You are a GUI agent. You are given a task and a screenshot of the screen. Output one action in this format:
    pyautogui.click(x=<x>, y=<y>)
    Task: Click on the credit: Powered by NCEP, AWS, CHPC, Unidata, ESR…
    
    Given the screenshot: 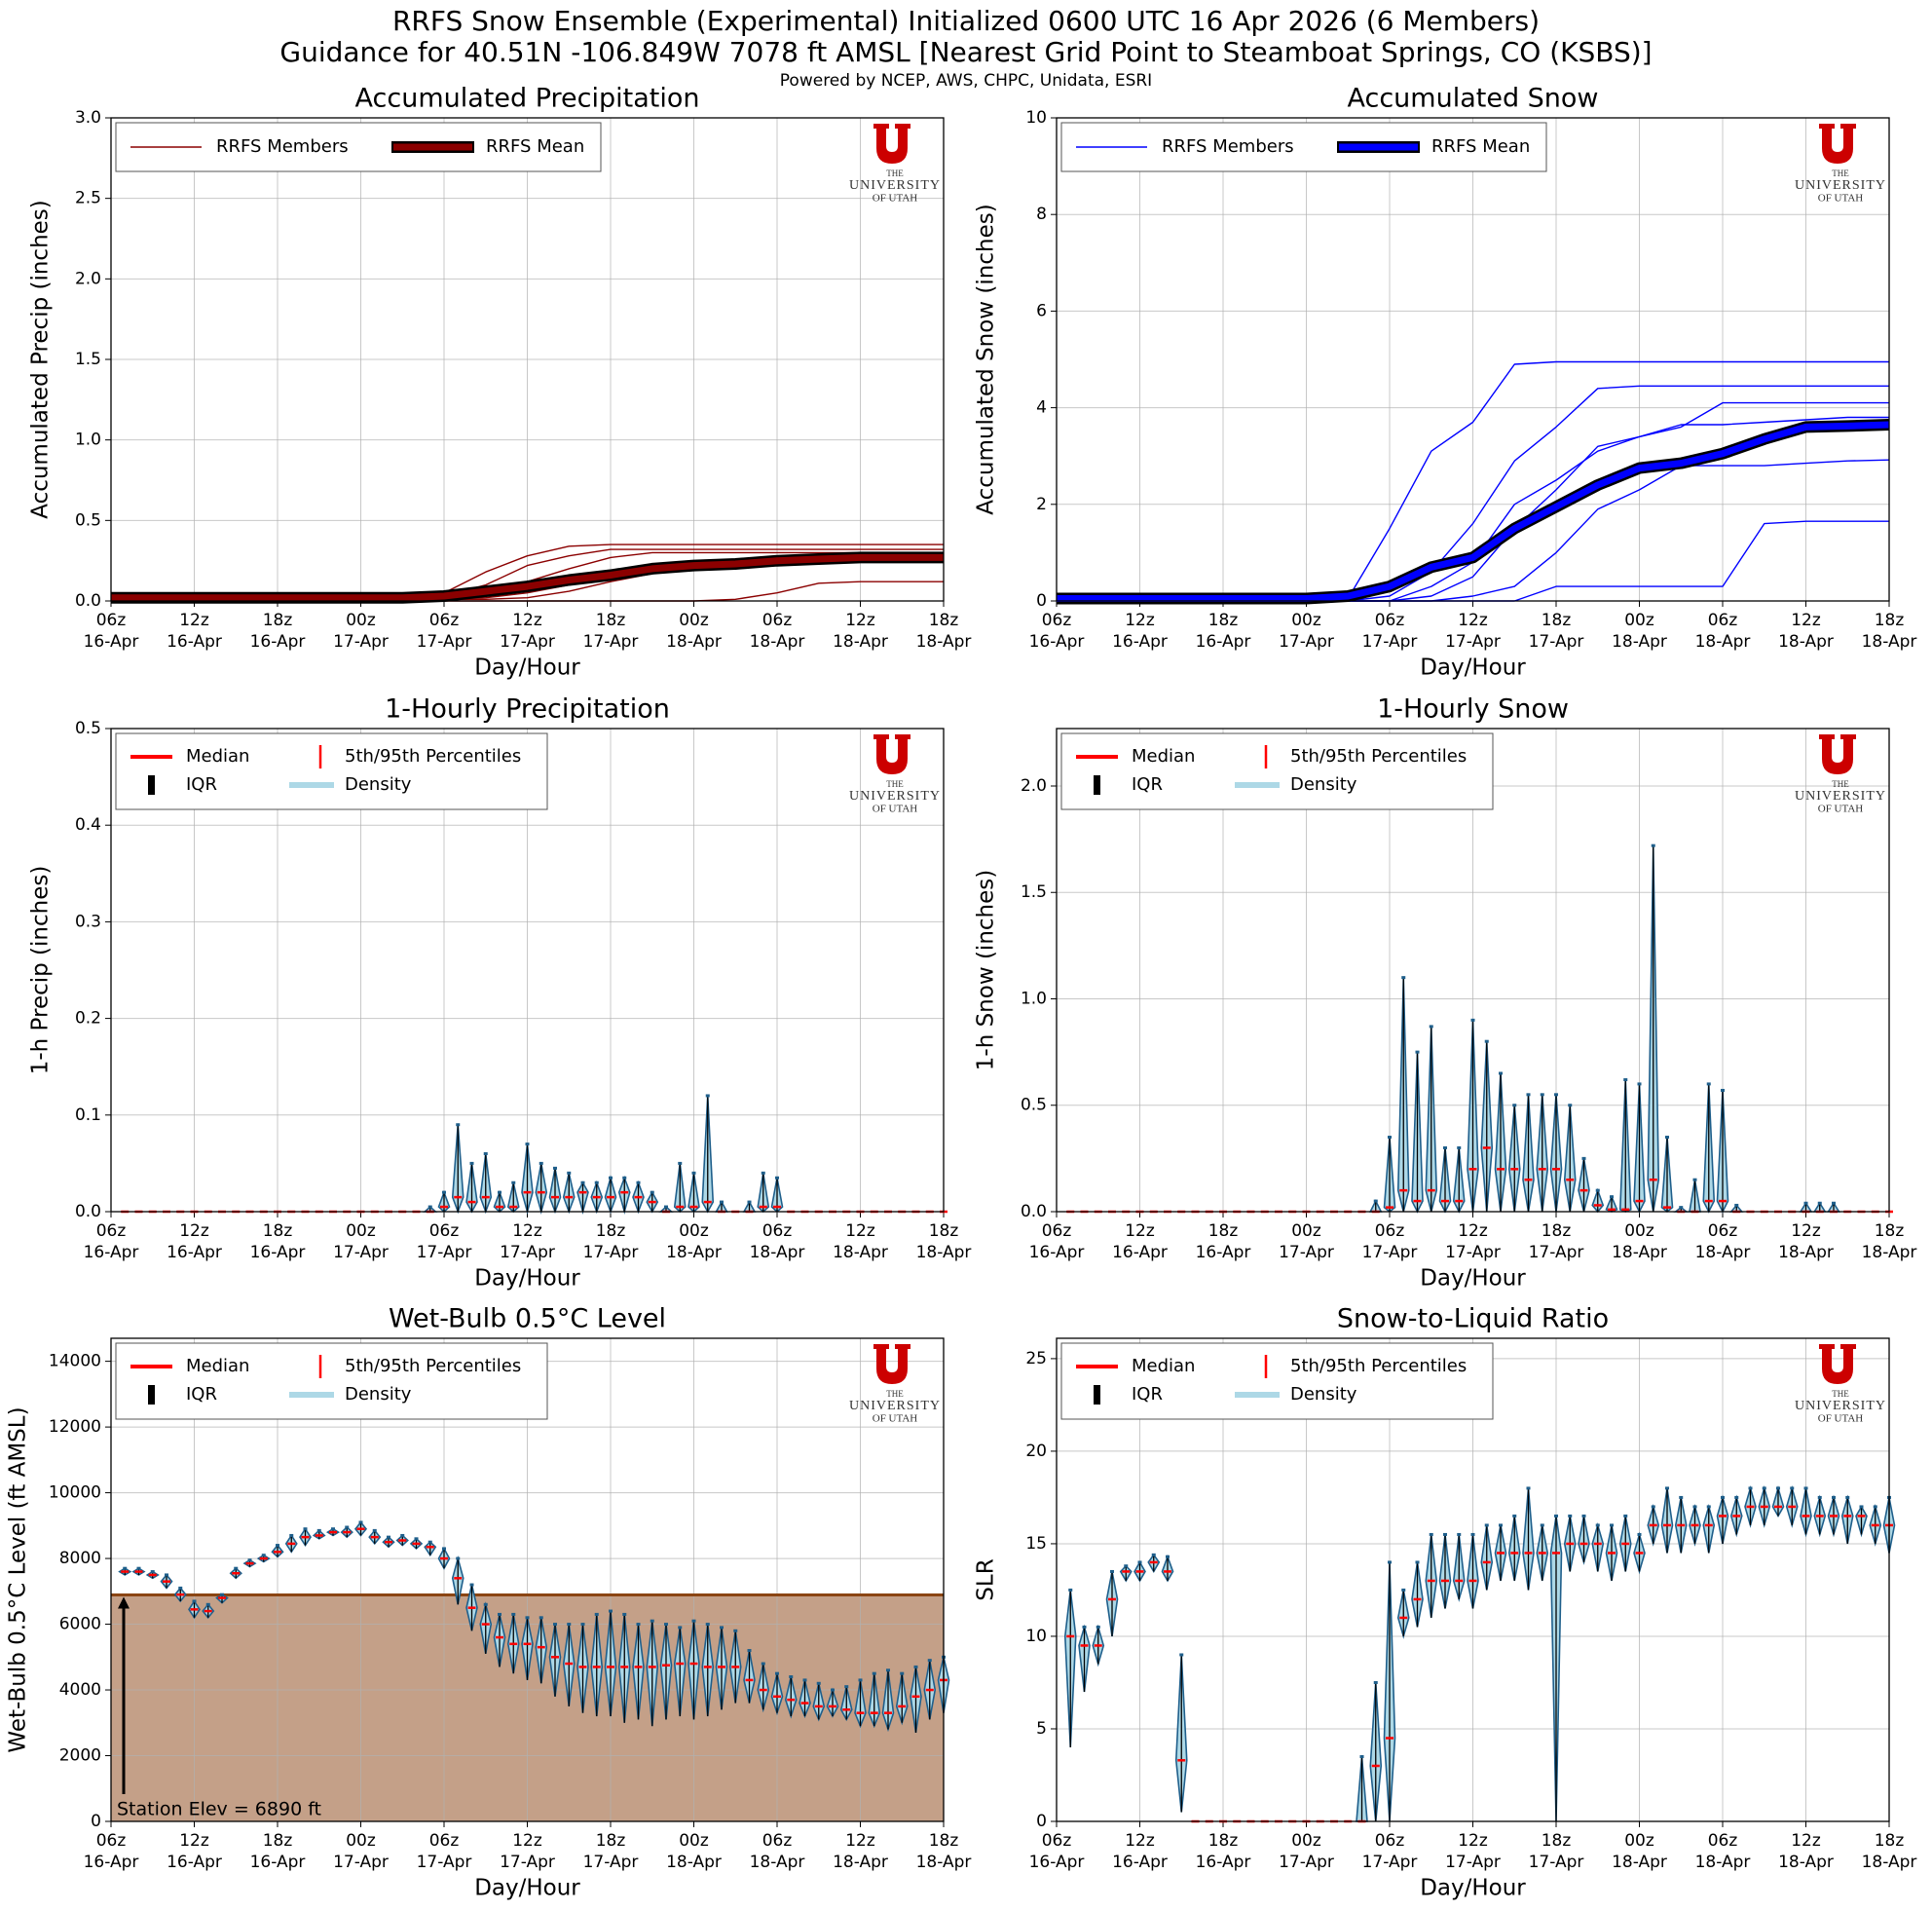 What is the action you would take?
    pyautogui.click(x=966, y=81)
    